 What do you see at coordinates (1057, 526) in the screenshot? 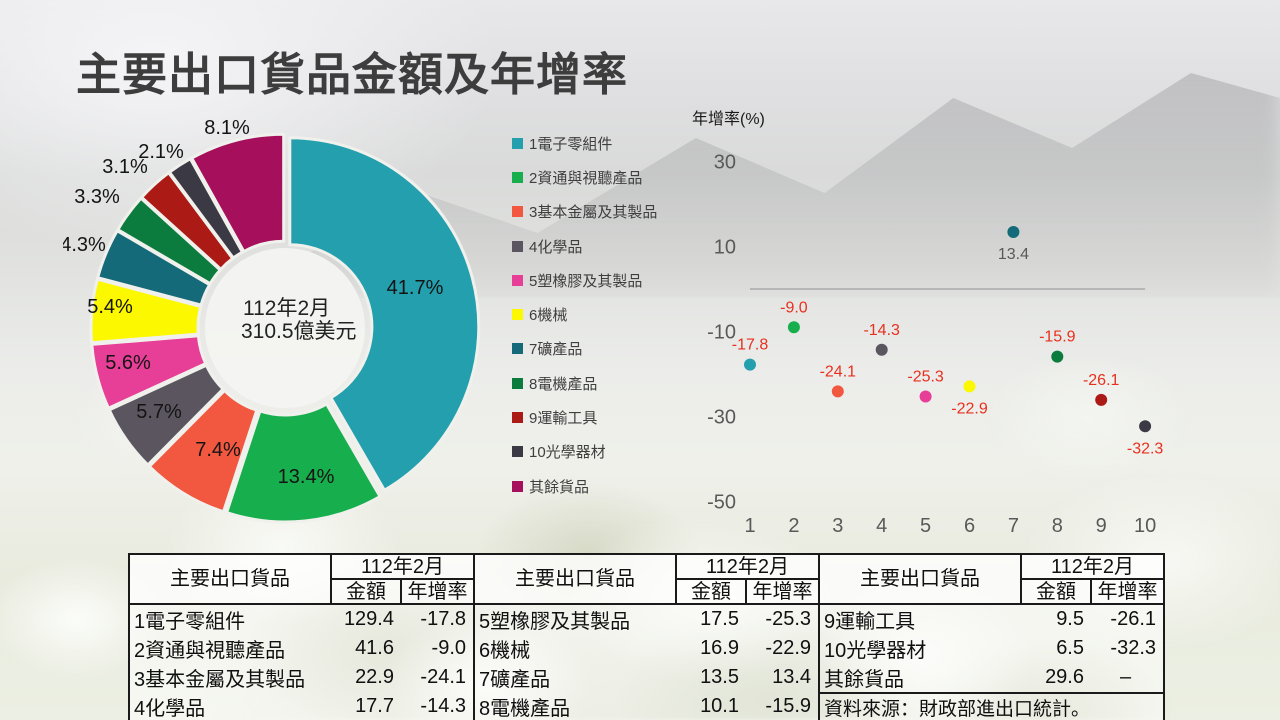
I see `x-axis-tick: 8` at bounding box center [1057, 526].